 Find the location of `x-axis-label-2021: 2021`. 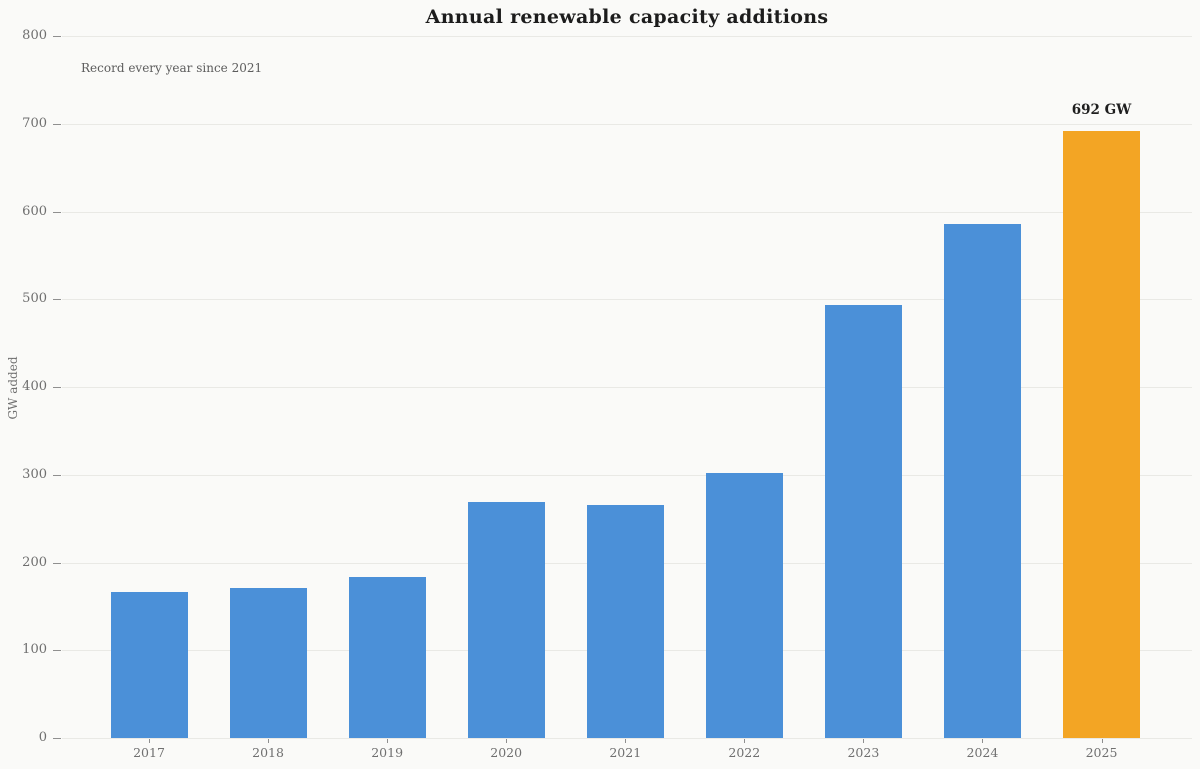

x-axis-label-2021: 2021 is located at coordinates (625, 752).